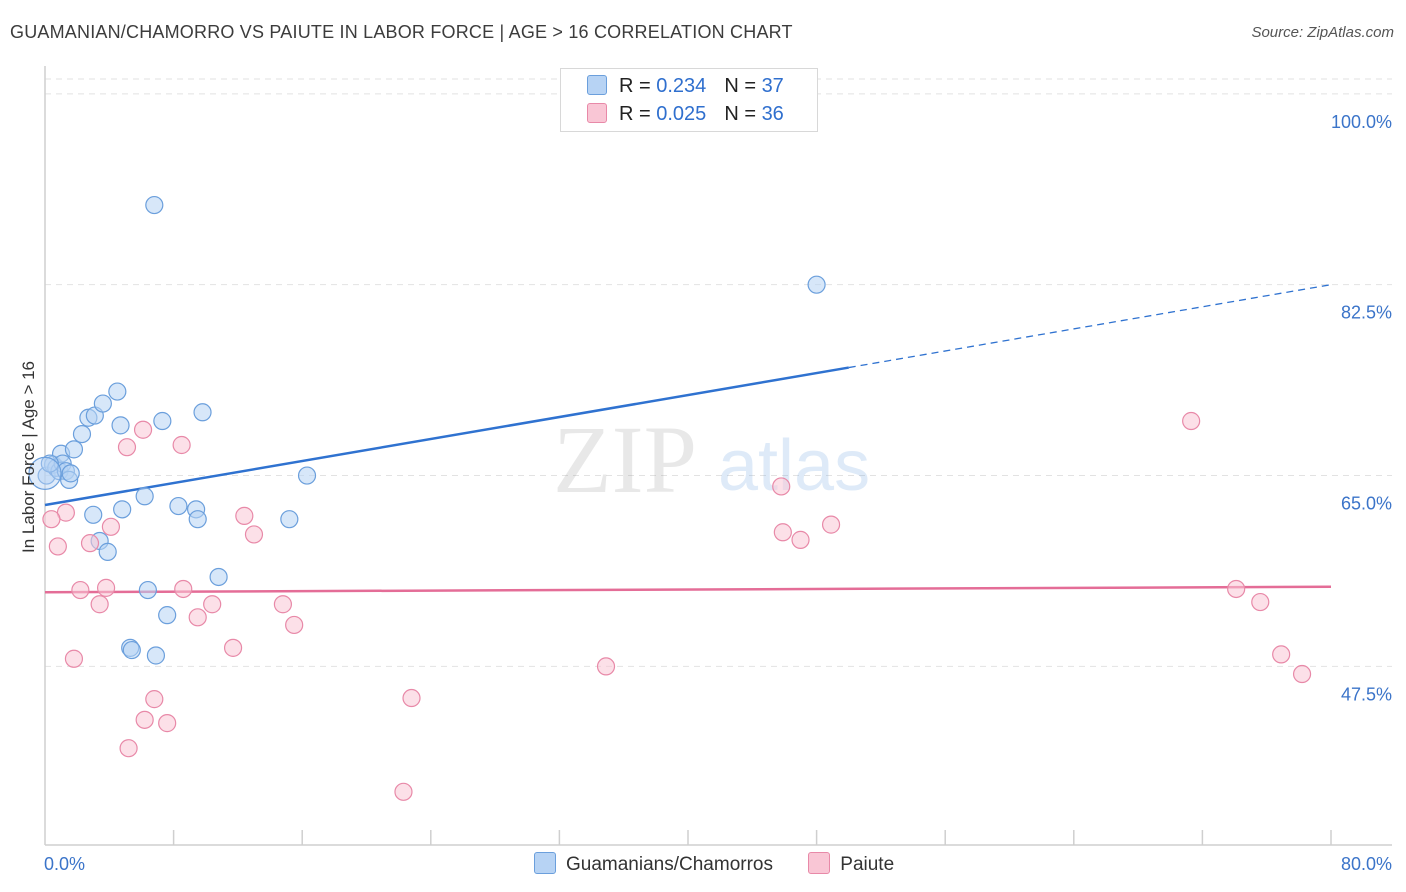  I want to click on legend-item-paiute: Paiute, so click(851, 864).